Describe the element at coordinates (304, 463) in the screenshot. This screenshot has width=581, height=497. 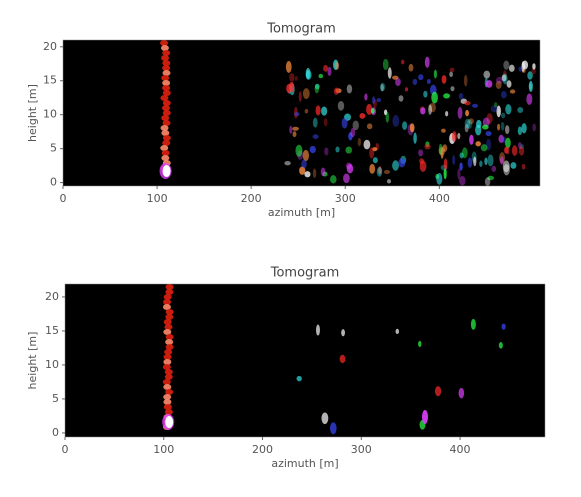
I see `x-axis-label: azimuth [m]` at that location.